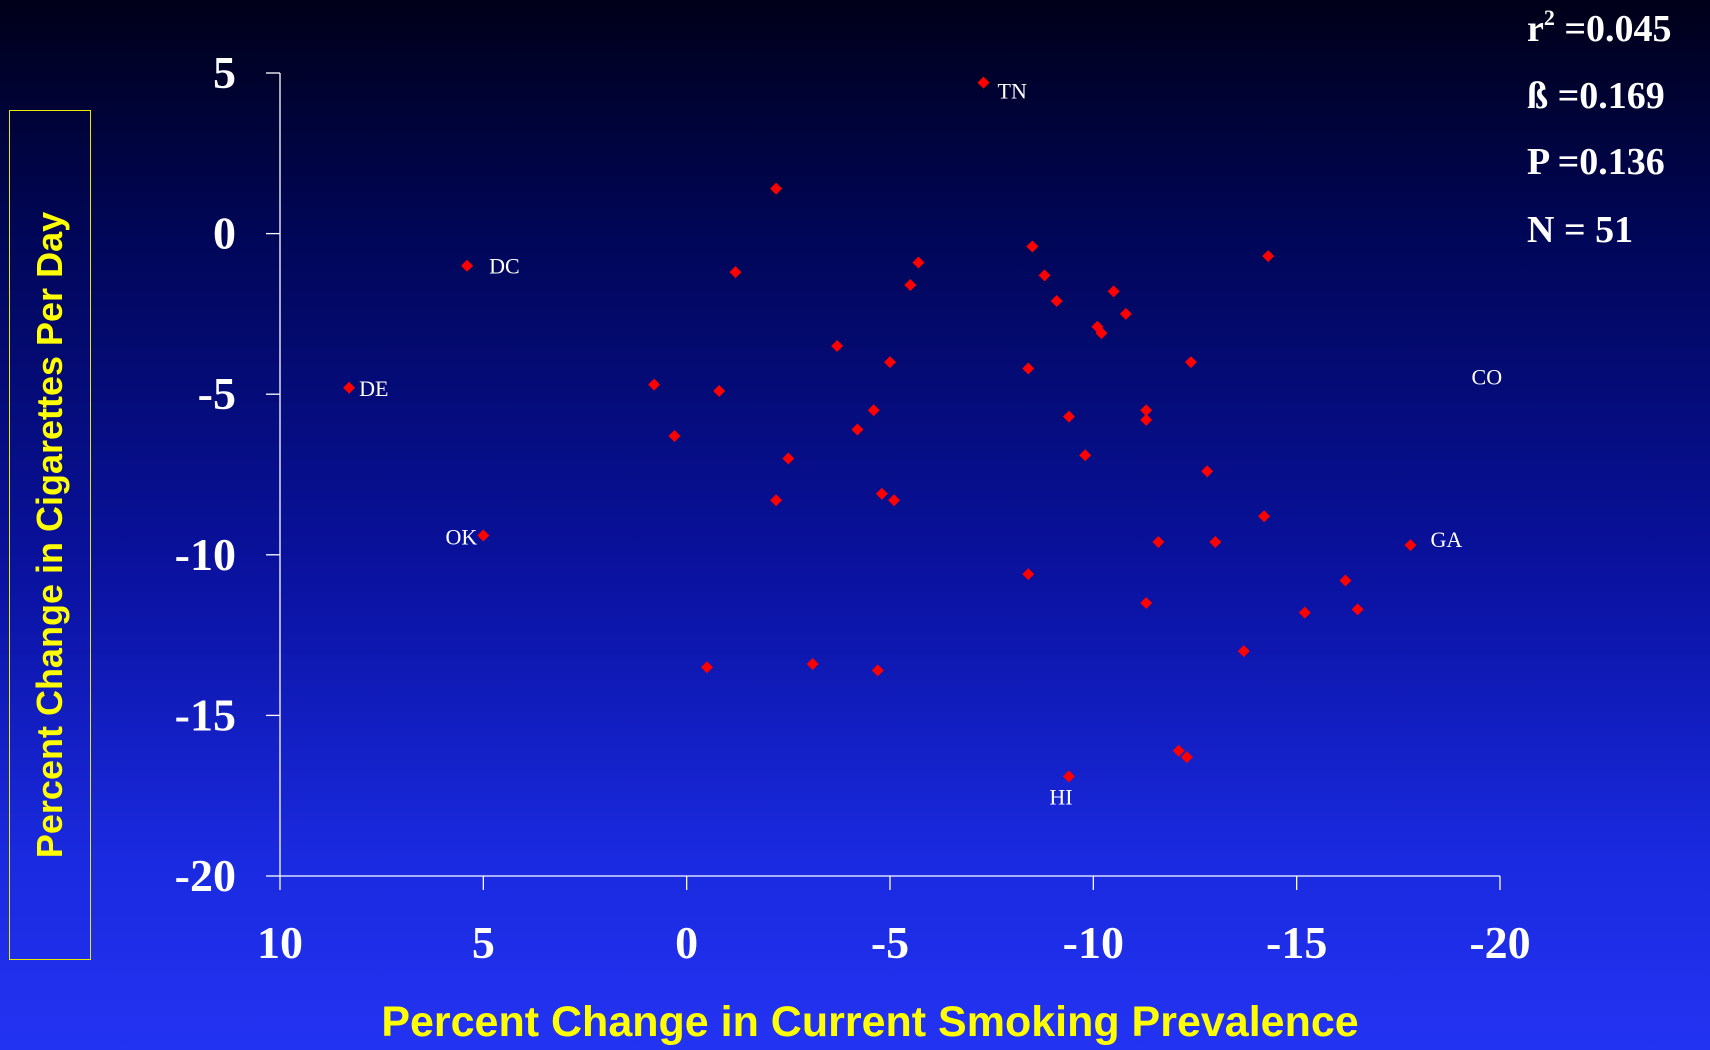  I want to click on x-tick-label: -5, so click(890, 942).